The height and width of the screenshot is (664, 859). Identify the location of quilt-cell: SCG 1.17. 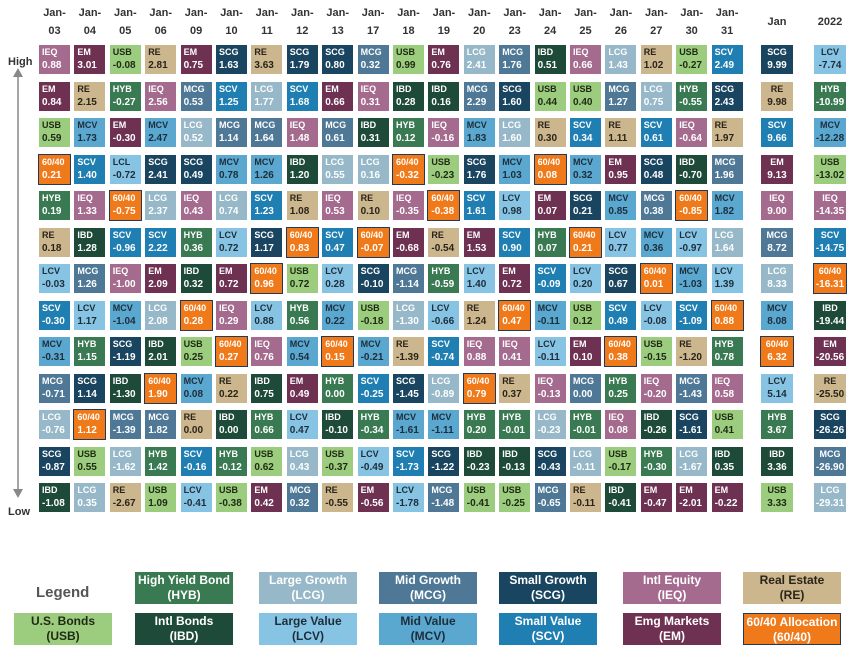
(267, 242).